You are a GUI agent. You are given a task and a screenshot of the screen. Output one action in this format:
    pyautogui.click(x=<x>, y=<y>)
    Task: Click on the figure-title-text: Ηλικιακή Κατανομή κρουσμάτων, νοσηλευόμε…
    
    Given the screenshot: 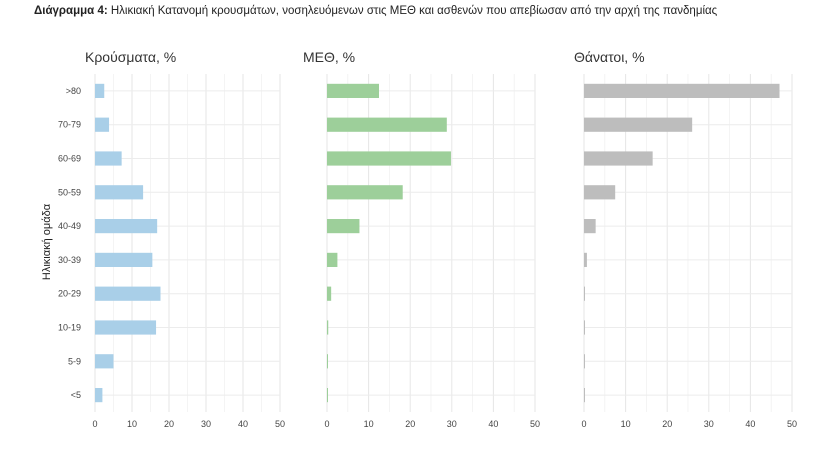 What is the action you would take?
    pyautogui.click(x=414, y=11)
    